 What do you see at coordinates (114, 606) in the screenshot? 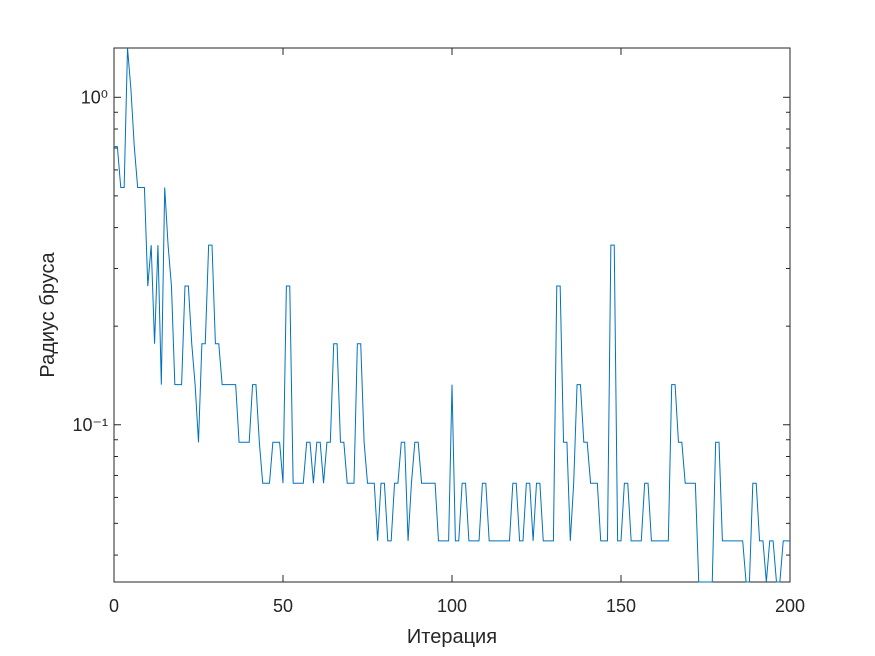
I see `x-tick-label: 0` at bounding box center [114, 606].